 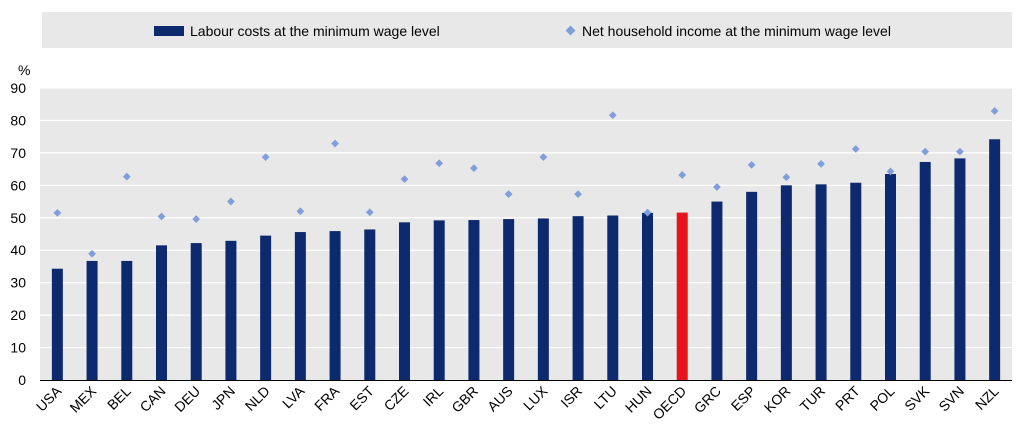 I want to click on x-tick-label: ISR, so click(x=571, y=397).